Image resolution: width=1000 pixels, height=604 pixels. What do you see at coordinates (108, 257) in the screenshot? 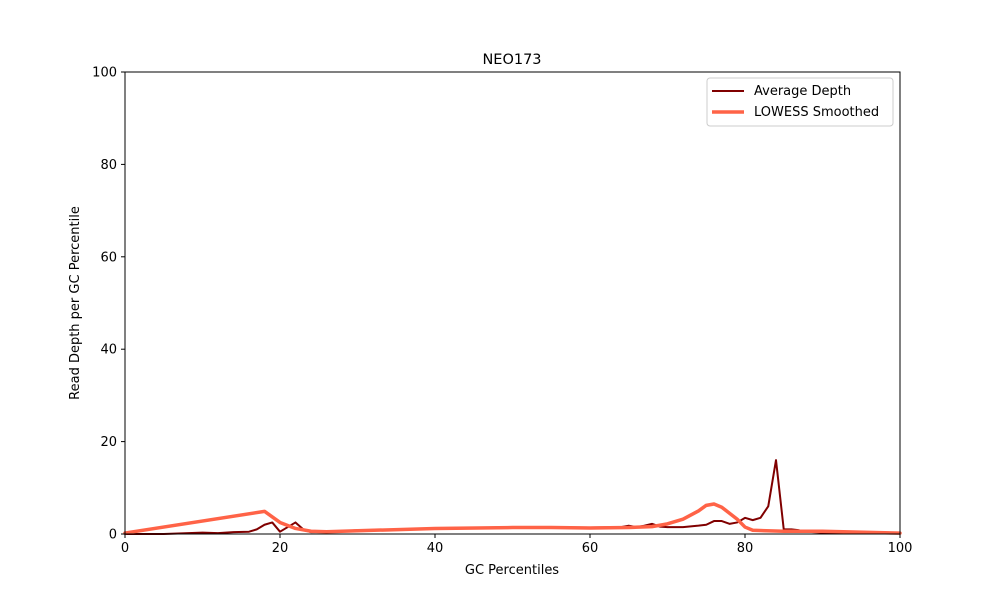
I see `y-tick-label: 60` at bounding box center [108, 257].